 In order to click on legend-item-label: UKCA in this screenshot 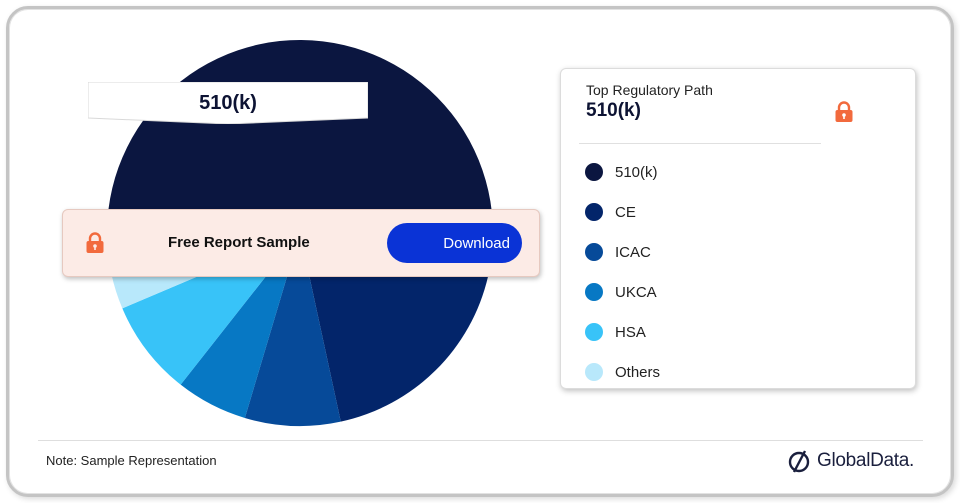, I will do `click(636, 292)`.